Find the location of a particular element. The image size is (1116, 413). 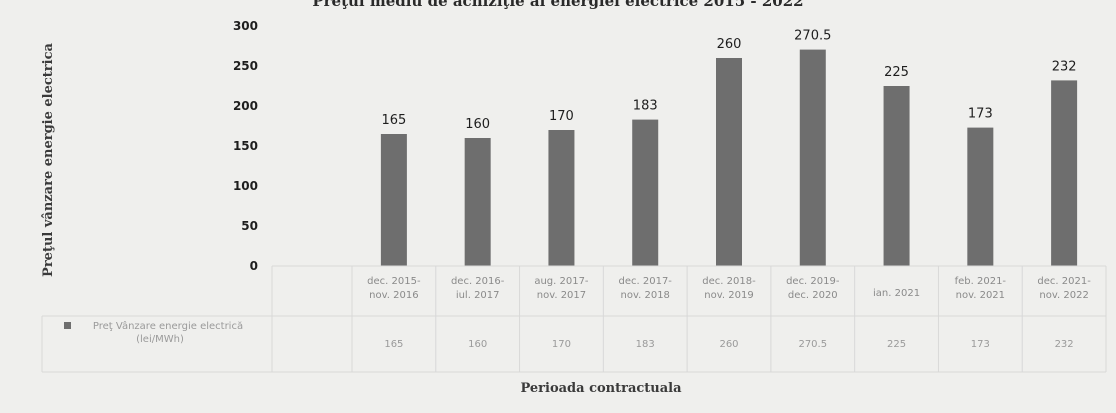

table-value-cell: 165 is located at coordinates (393, 344).